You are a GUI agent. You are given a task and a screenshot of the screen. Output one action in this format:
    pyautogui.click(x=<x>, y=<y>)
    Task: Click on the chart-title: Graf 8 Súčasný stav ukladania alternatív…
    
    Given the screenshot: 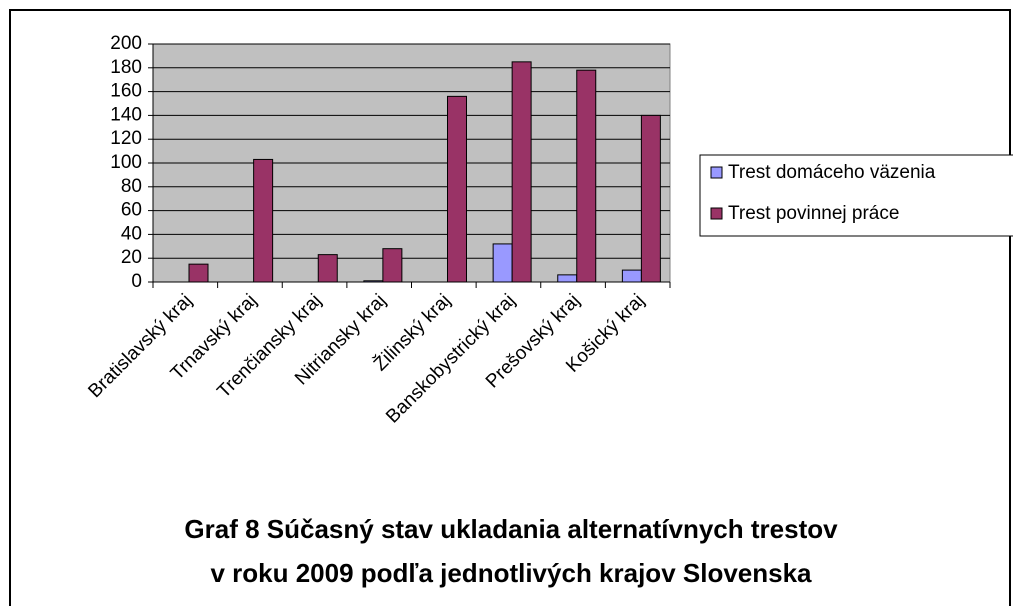 What is the action you would take?
    pyautogui.click(x=511, y=529)
    